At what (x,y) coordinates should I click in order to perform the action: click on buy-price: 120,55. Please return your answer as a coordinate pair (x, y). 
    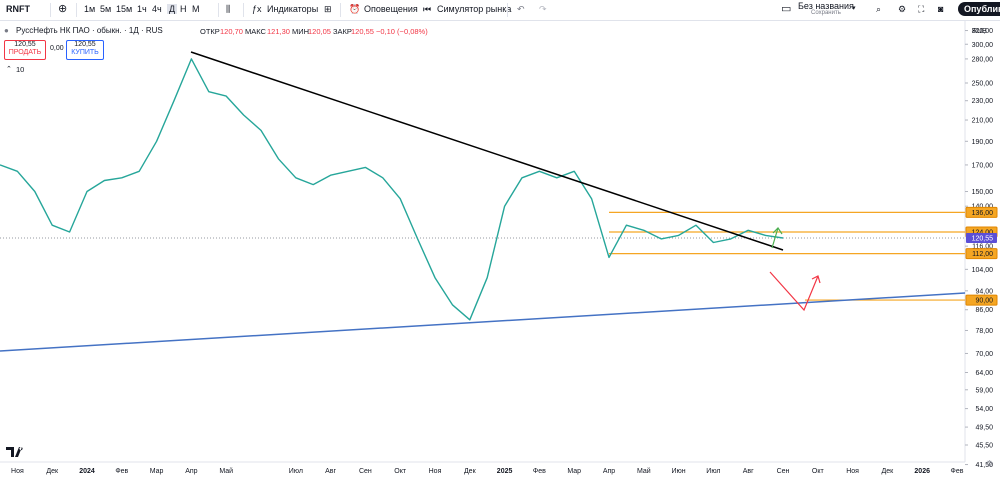
    Looking at the image, I should click on (85, 44).